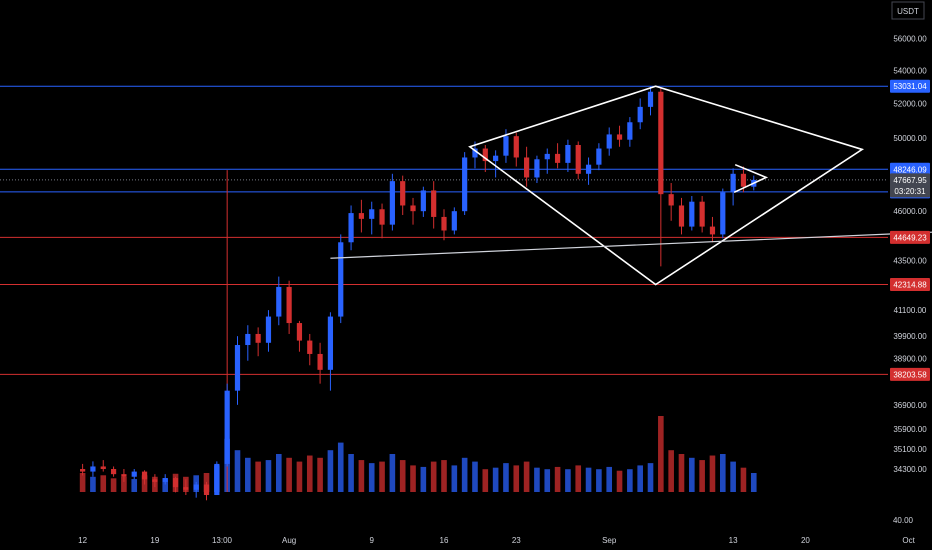 This screenshot has height=550, width=932. Describe the element at coordinates (910, 86) in the screenshot. I see `blue-level-price-tag-bg` at that location.